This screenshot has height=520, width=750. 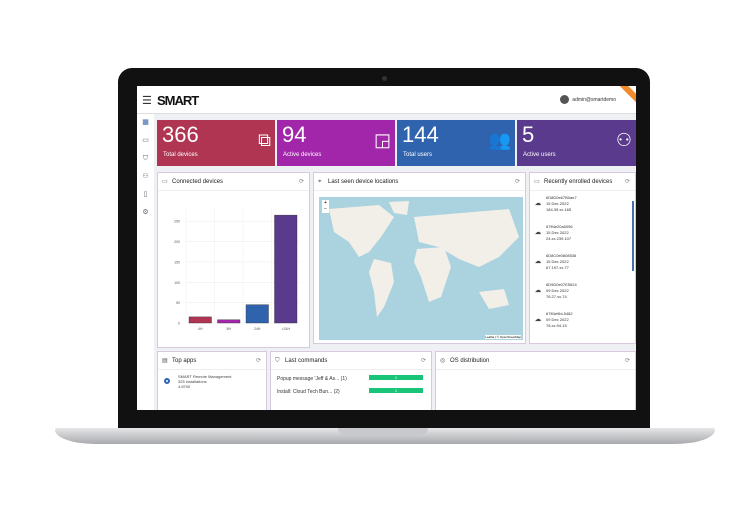 What do you see at coordinates (559, 238) in the screenshot?
I see `device-ip: 24.xx.239.107` at bounding box center [559, 238].